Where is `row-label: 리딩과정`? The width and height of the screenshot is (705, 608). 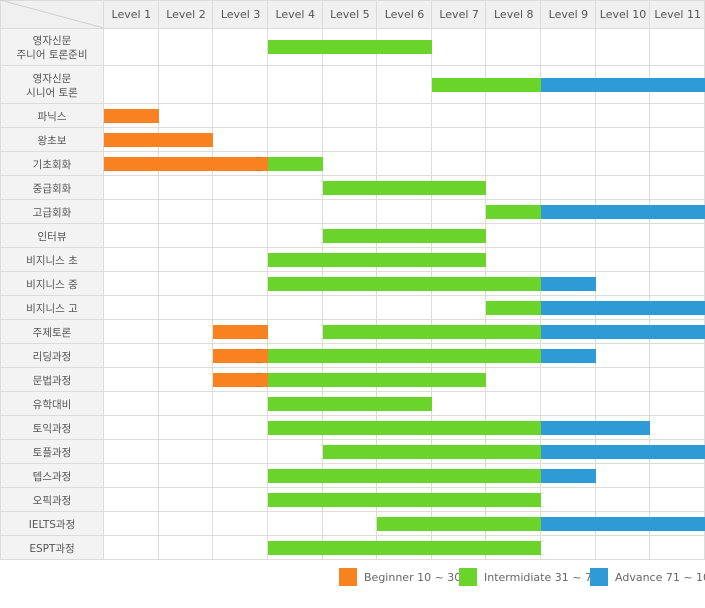 row-label: 리딩과정 is located at coordinates (52, 357).